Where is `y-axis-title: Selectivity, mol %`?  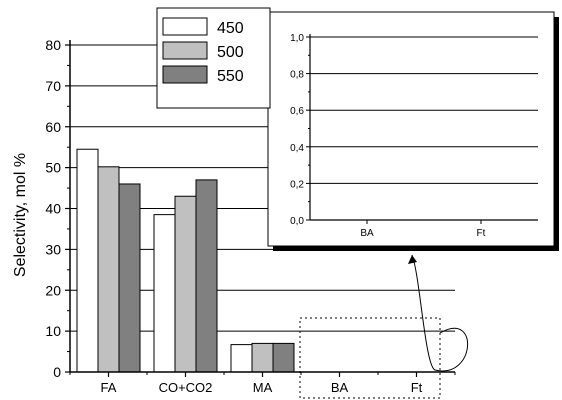
y-axis-title: Selectivity, mol % is located at coordinates (20, 215).